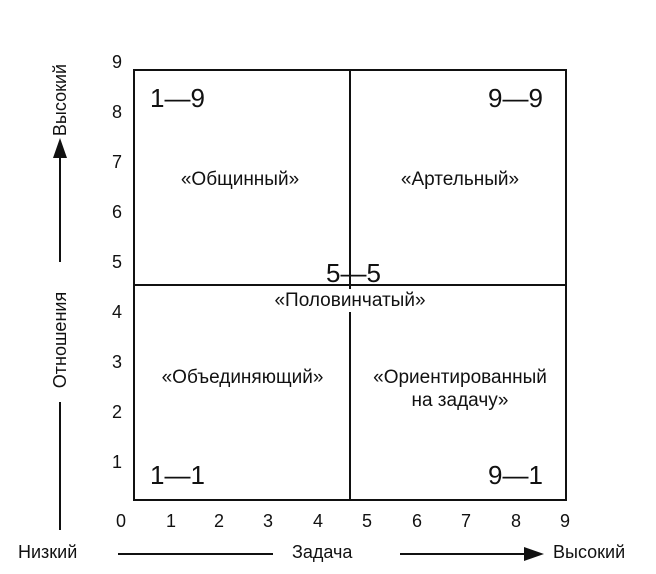  Describe the element at coordinates (267, 521) in the screenshot. I see `x-tick-3: 3` at that location.